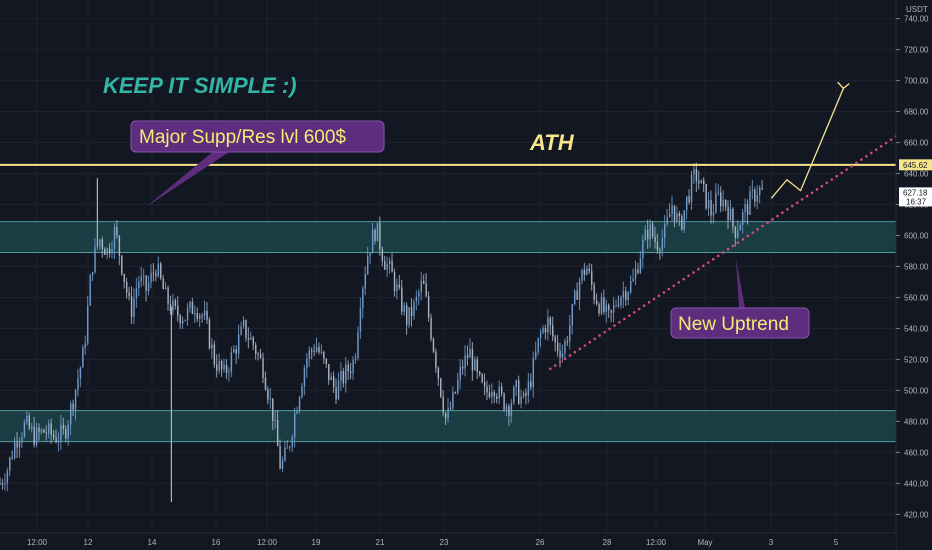 The image size is (932, 550). Describe the element at coordinates (917, 9) in the screenshot. I see `currency-label: USDT` at that location.